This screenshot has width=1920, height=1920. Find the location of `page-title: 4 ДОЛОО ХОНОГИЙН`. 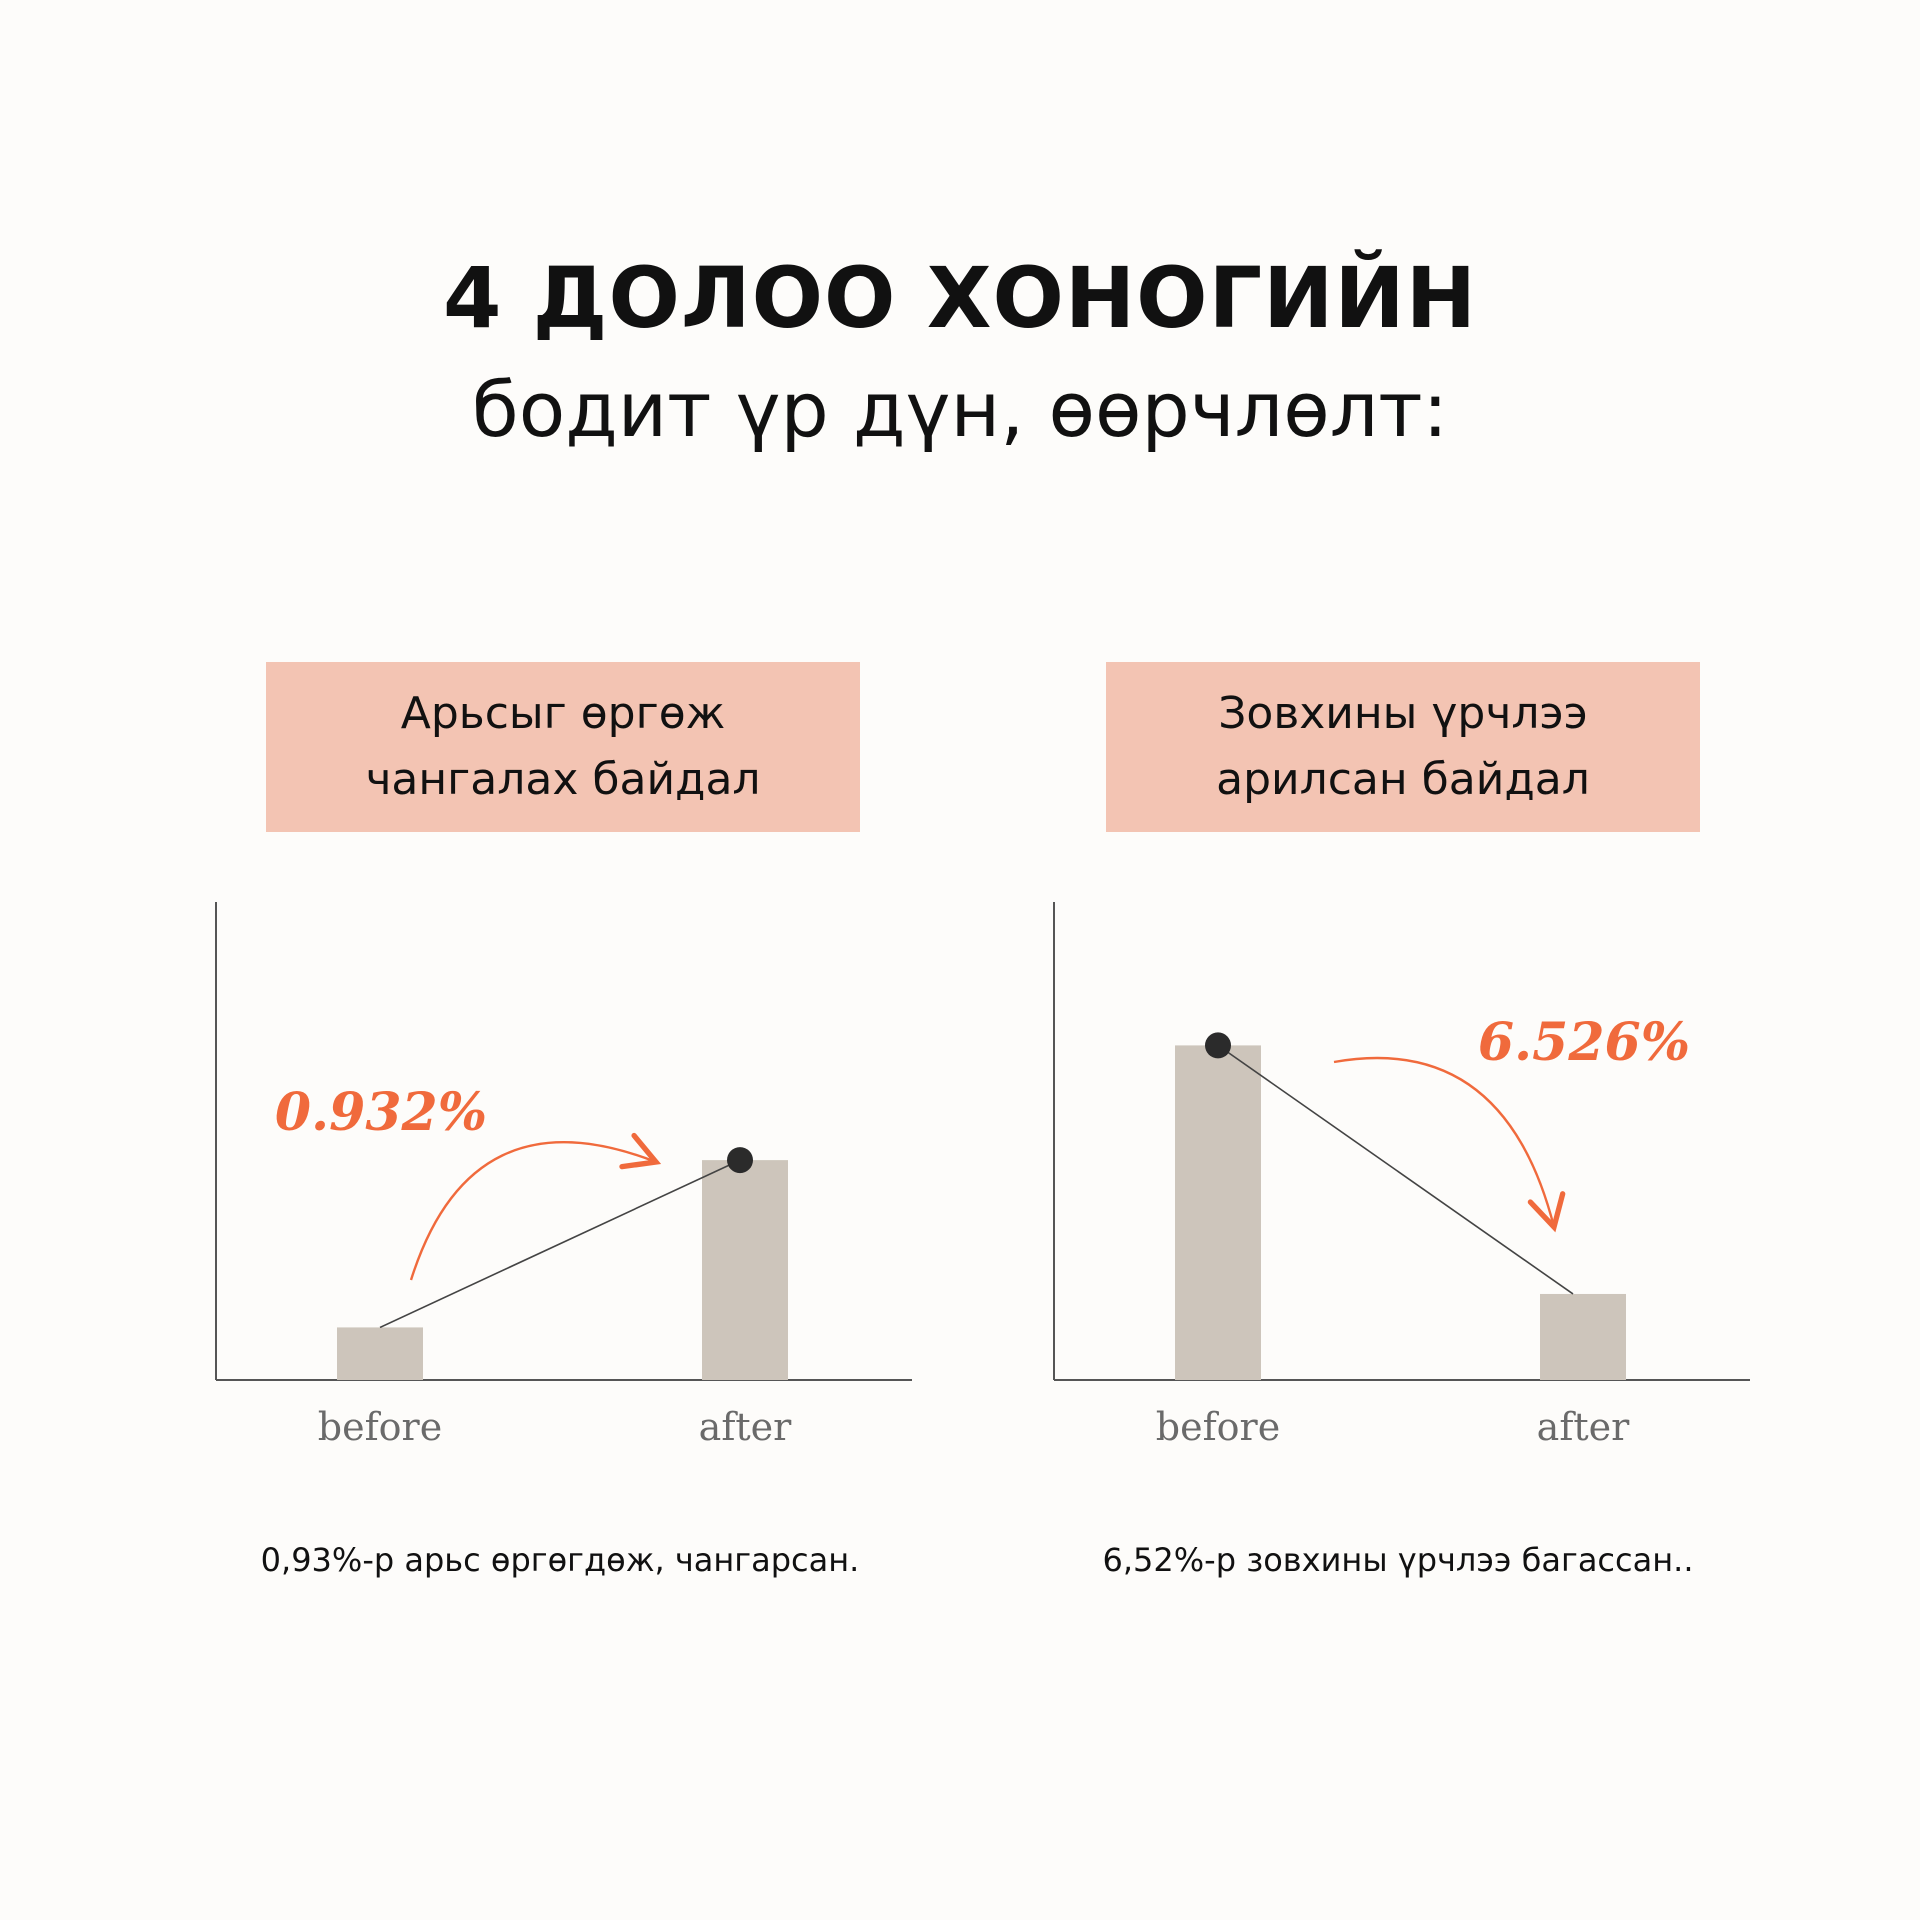

page-title: 4 ДОЛОО ХОНОГИЙН is located at coordinates (960, 298).